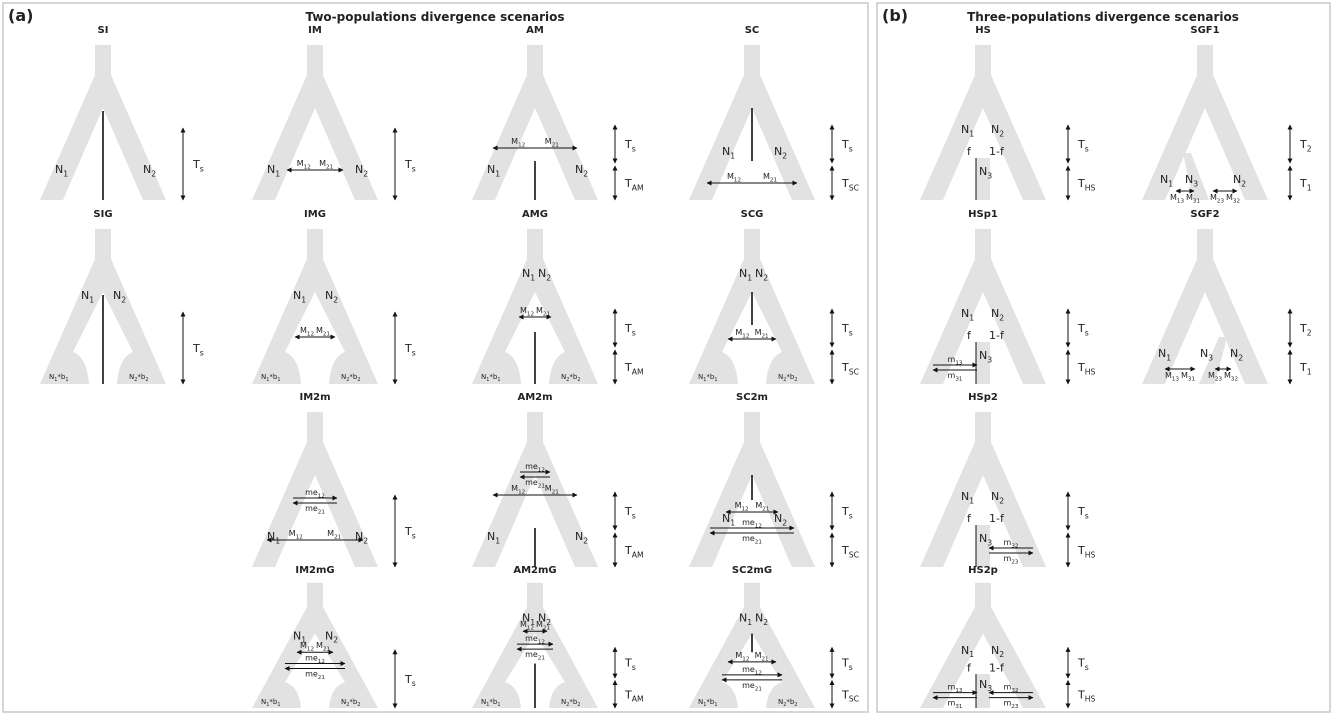 The image size is (1336, 715). Describe the element at coordinates (752, 670) in the screenshot. I see `migration-label: me12` at that location.